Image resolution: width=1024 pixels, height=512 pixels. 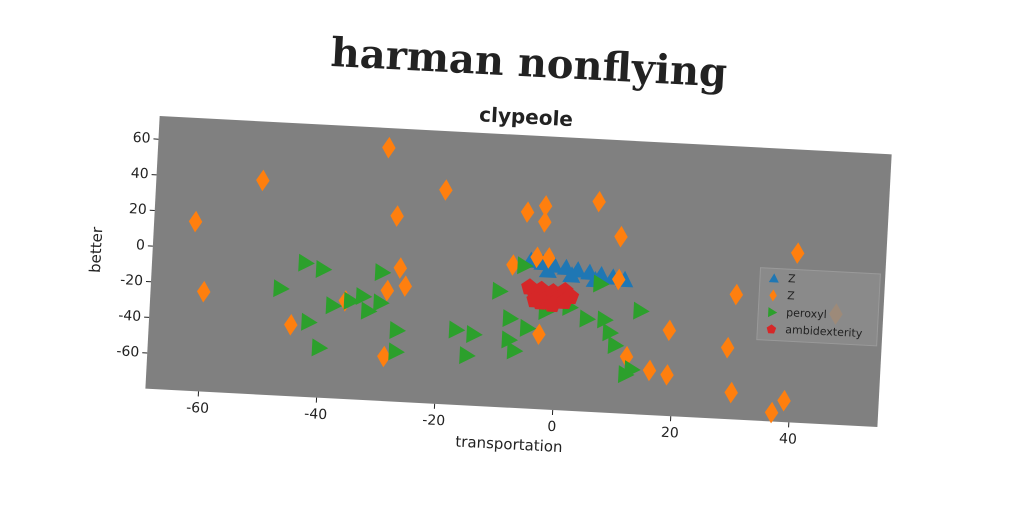 I want to click on chart-subtitle: clypeole, so click(x=526, y=116).